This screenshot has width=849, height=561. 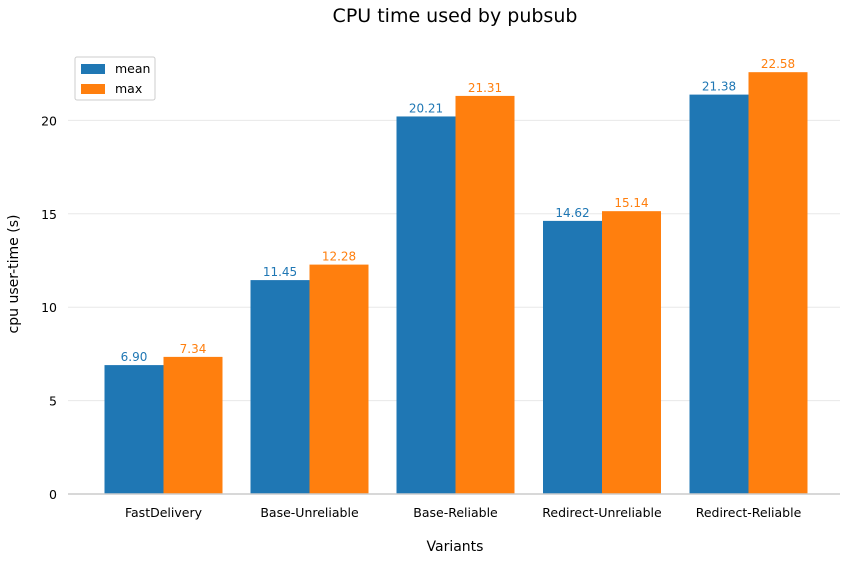 I want to click on y-axis-label: cpu user-time (s), so click(x=14, y=274).